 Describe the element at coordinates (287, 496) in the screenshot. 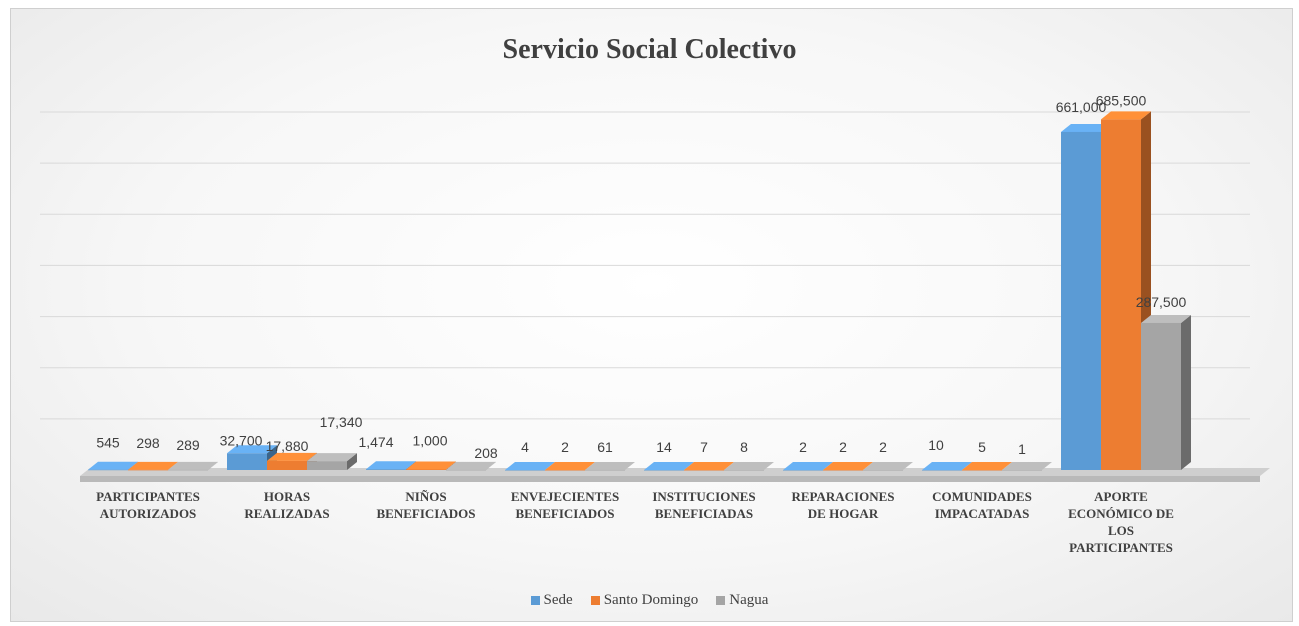

I see `category-label-line: HORAS` at that location.